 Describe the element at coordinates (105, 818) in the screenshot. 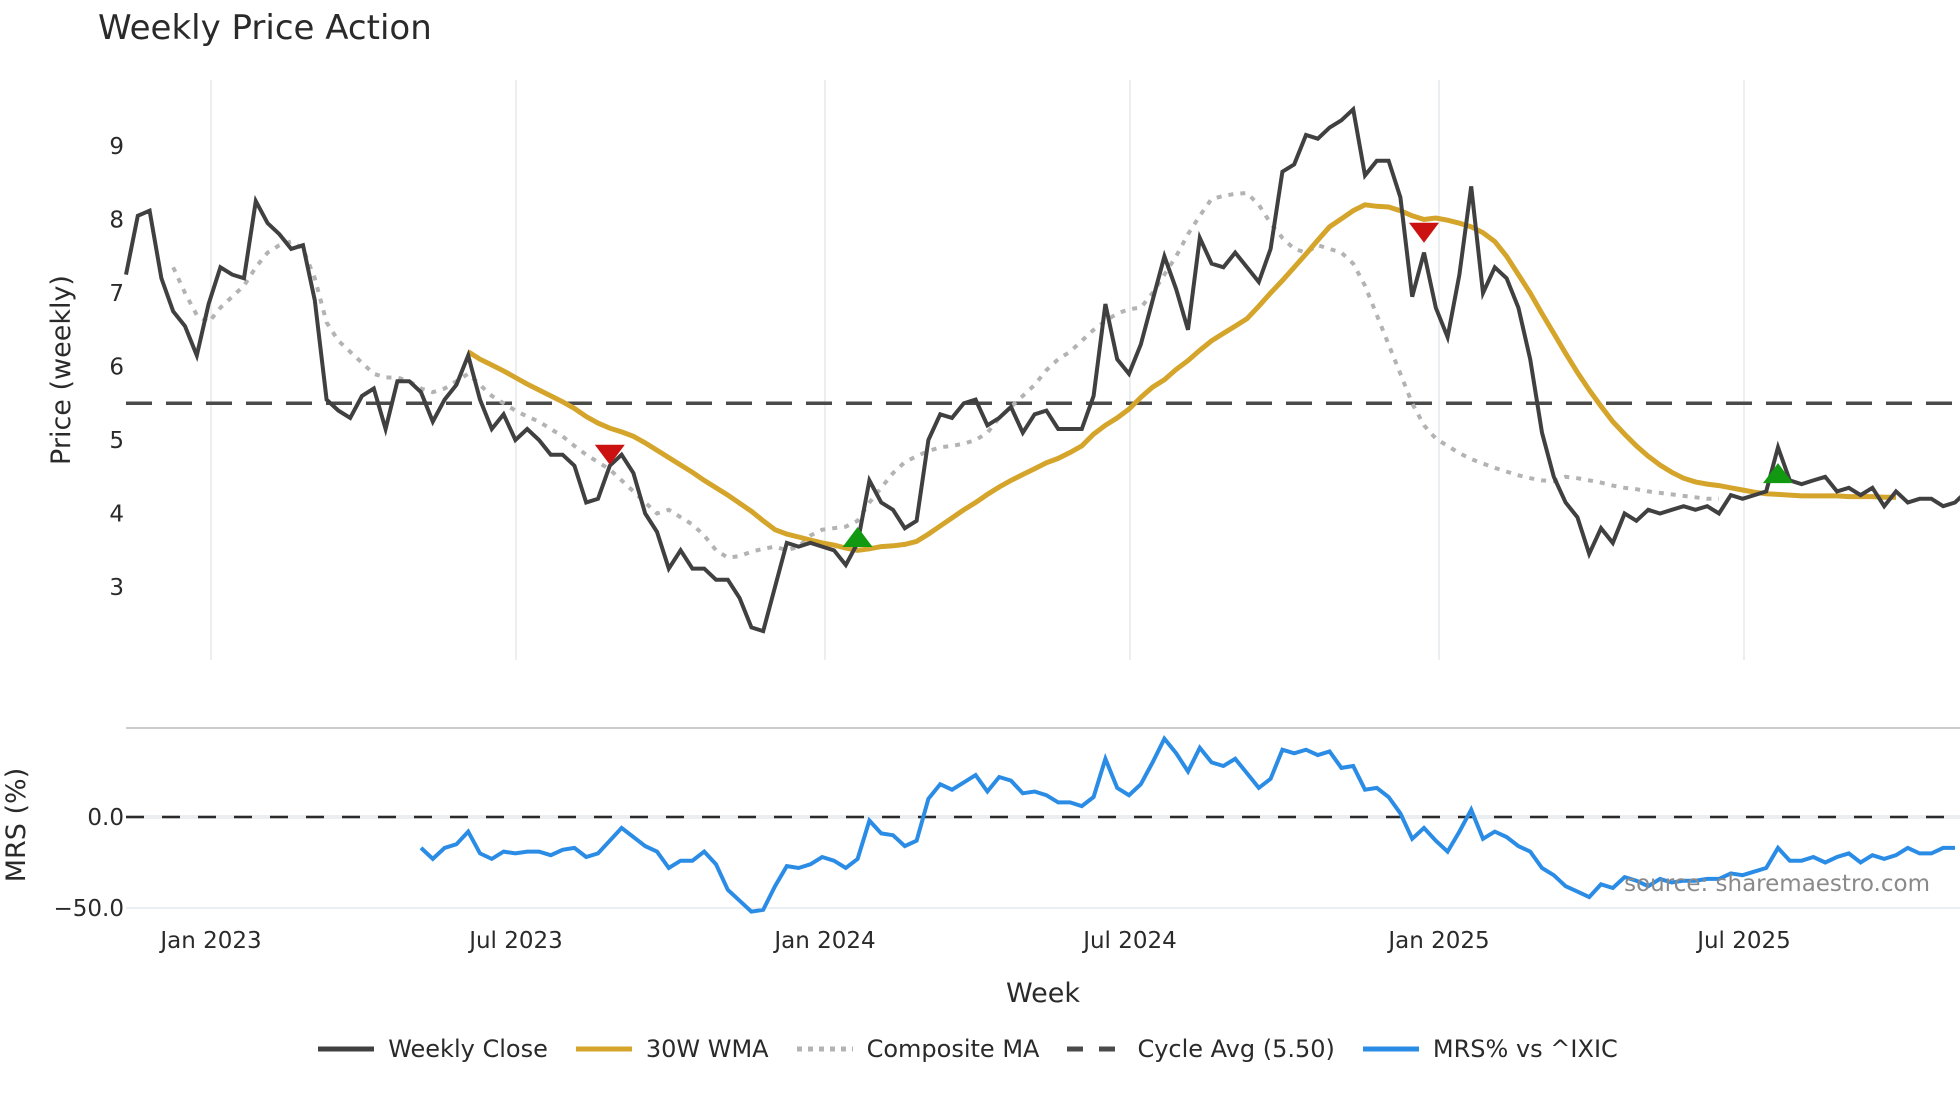

I see `mrs-tick-label: 0.0` at that location.